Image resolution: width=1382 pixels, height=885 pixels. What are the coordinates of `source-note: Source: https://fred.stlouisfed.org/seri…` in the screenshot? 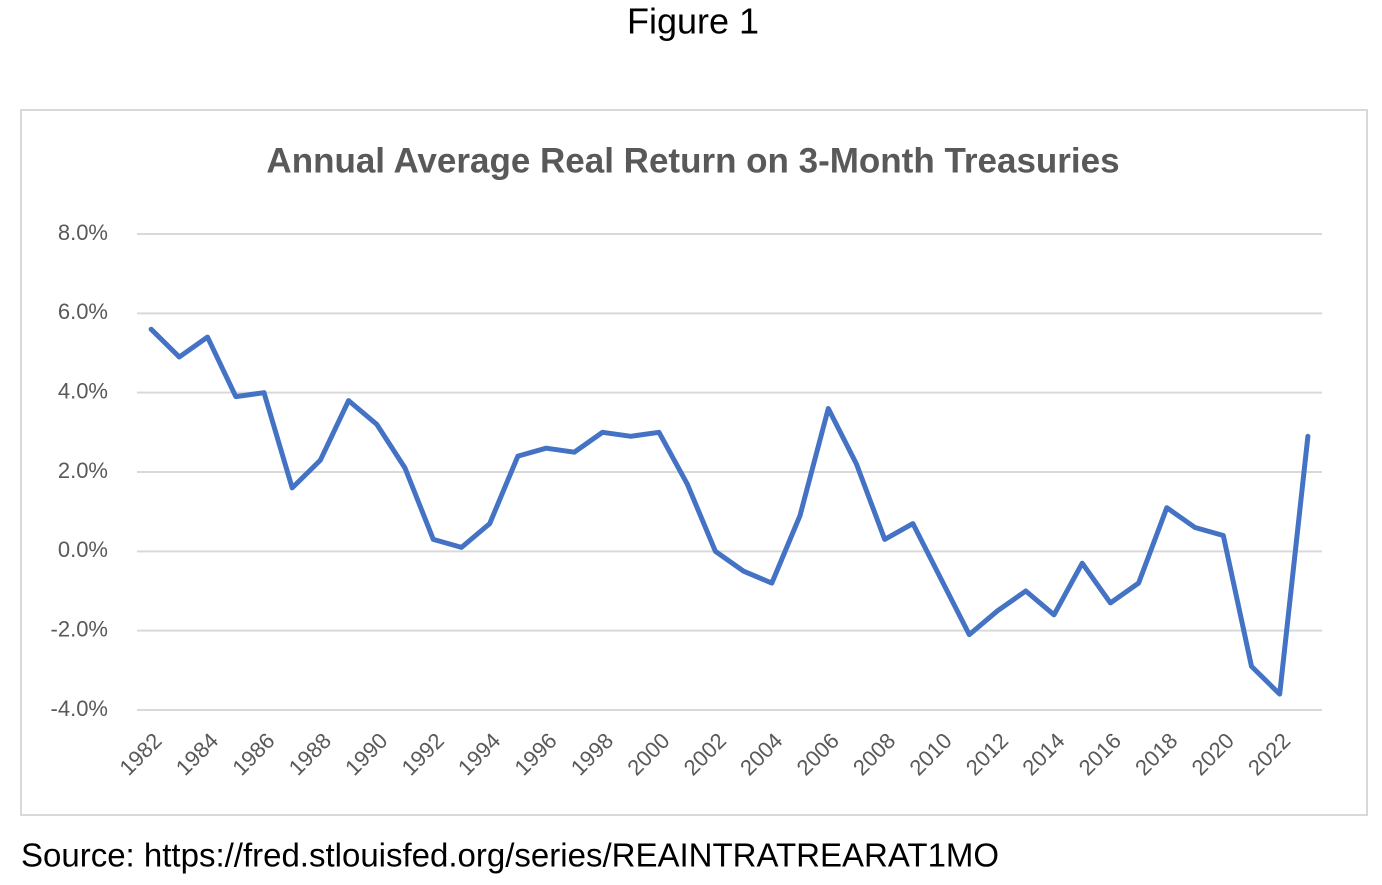 It's located at (510, 855).